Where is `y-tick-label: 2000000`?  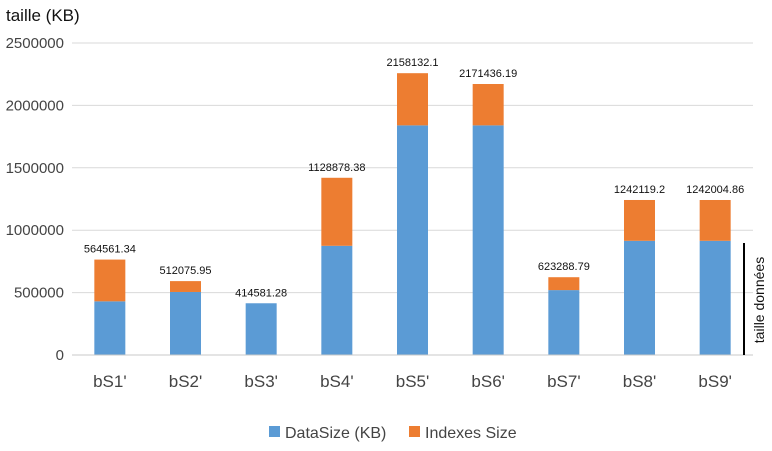 y-tick-label: 2000000 is located at coordinates (35, 105).